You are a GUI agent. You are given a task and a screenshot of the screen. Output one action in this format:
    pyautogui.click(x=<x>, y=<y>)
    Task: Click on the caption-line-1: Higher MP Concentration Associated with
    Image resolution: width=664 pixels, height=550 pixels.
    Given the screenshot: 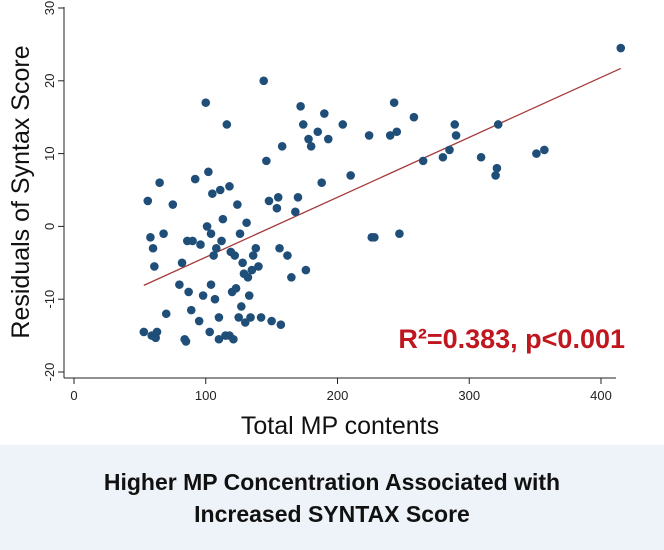 What is the action you would take?
    pyautogui.click(x=332, y=481)
    